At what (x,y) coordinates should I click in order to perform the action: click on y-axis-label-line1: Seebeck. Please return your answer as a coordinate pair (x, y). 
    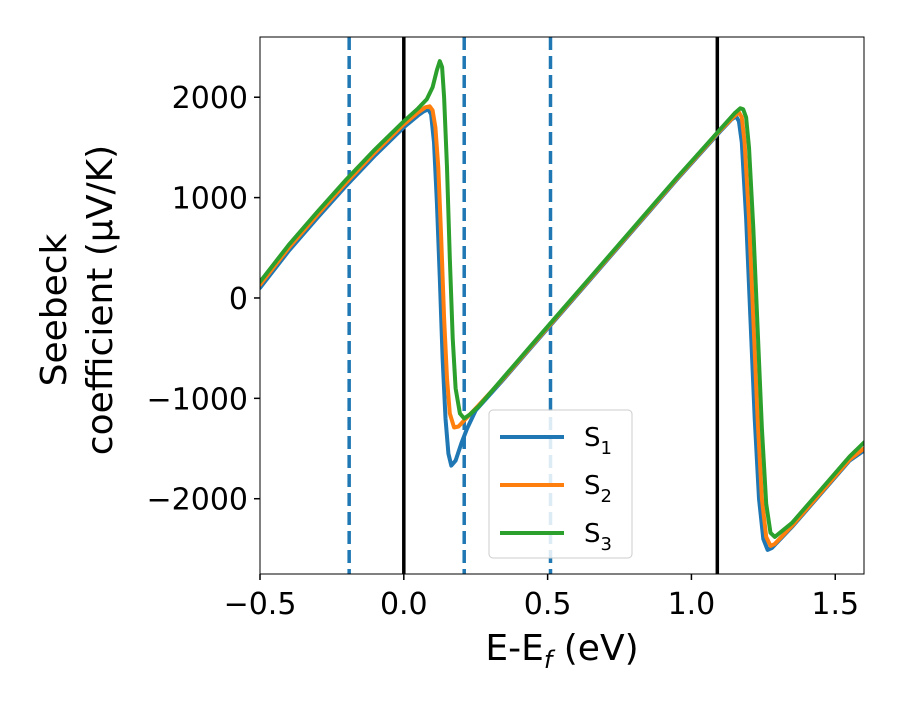
    Looking at the image, I should click on (54, 309).